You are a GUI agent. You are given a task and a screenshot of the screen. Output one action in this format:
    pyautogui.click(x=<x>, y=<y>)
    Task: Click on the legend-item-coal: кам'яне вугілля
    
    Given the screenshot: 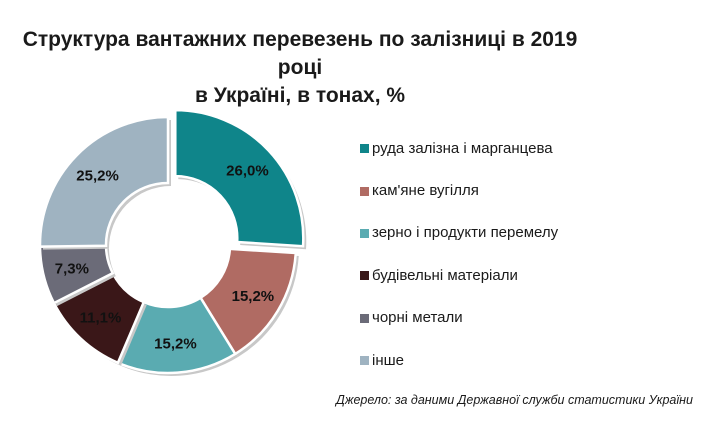 What is the action you would take?
    pyautogui.click(x=525, y=190)
    